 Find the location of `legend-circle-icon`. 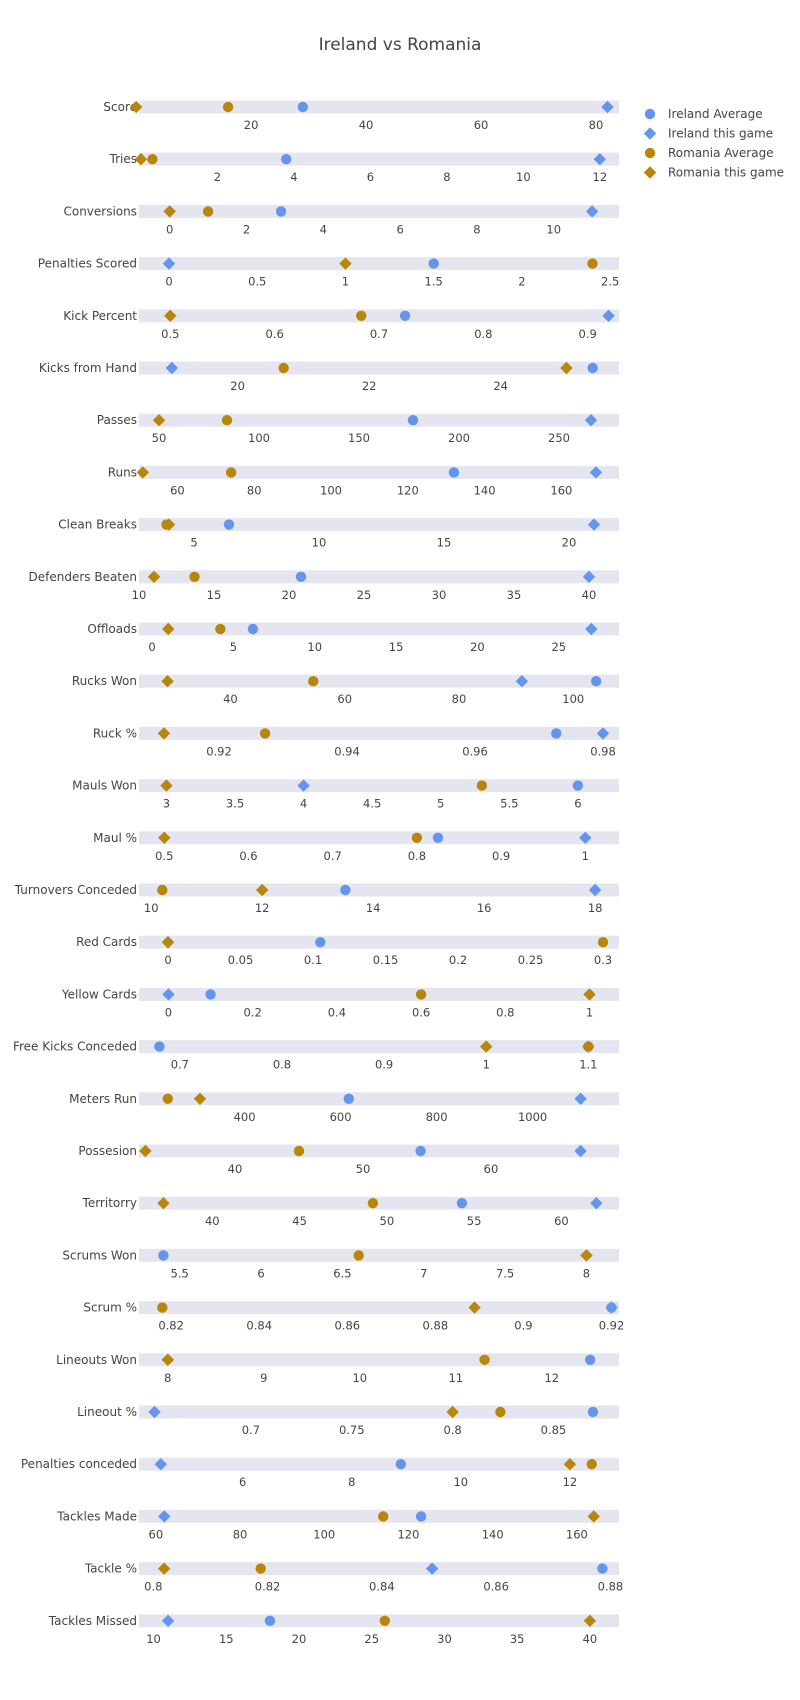

legend-circle-icon is located at coordinates (650, 153).